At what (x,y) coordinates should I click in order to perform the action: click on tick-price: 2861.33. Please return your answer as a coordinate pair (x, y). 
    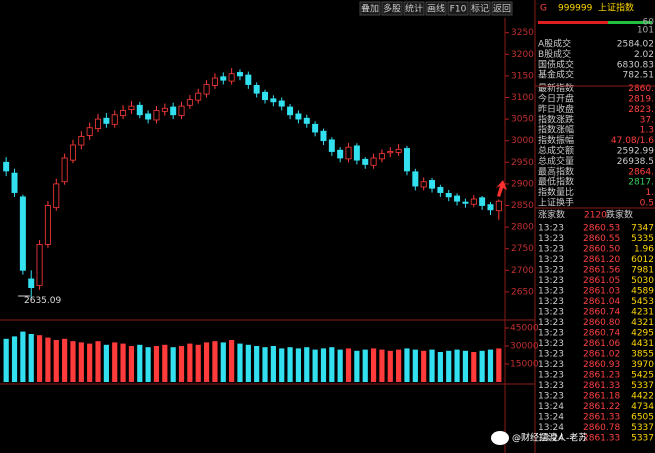
    Looking at the image, I should click on (601, 439).